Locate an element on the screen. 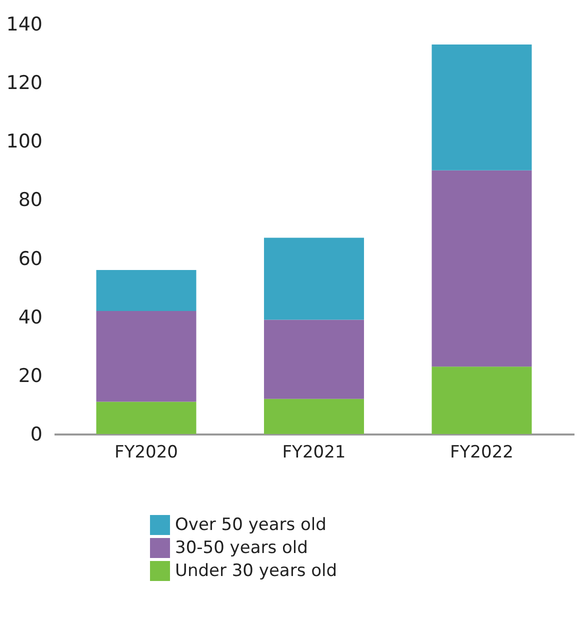 This screenshot has width=587, height=639. y-tick-label: 80 is located at coordinates (30, 200).